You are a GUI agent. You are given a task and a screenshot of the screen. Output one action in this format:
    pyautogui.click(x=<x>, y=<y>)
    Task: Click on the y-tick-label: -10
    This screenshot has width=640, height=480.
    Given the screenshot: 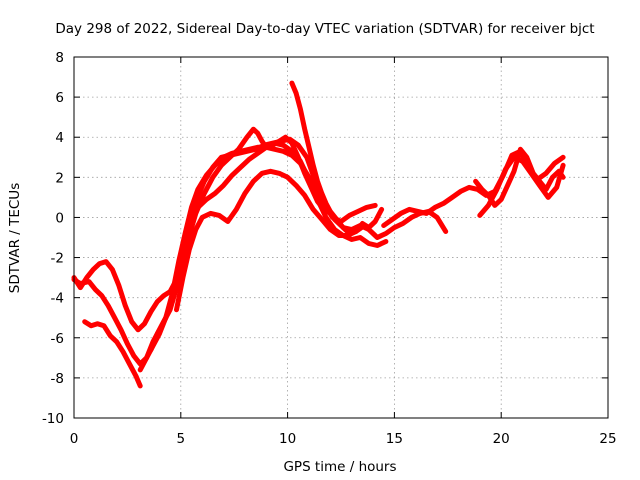 What is the action you would take?
    pyautogui.click(x=53, y=419)
    